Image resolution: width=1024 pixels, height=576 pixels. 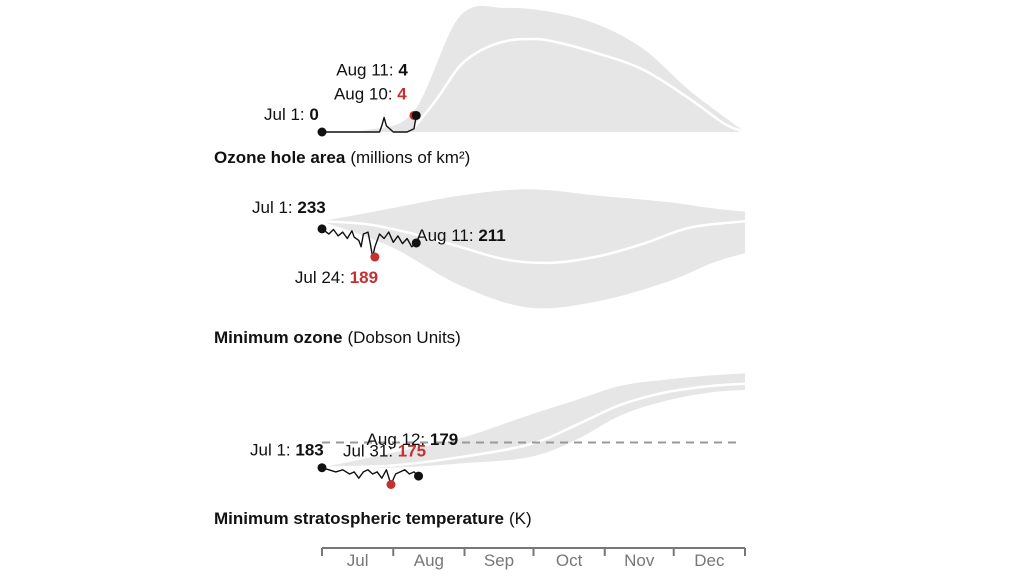 What do you see at coordinates (403, 337) in the screenshot?
I see `panel-title-min-ozone-unit: (Dobson Units)` at bounding box center [403, 337].